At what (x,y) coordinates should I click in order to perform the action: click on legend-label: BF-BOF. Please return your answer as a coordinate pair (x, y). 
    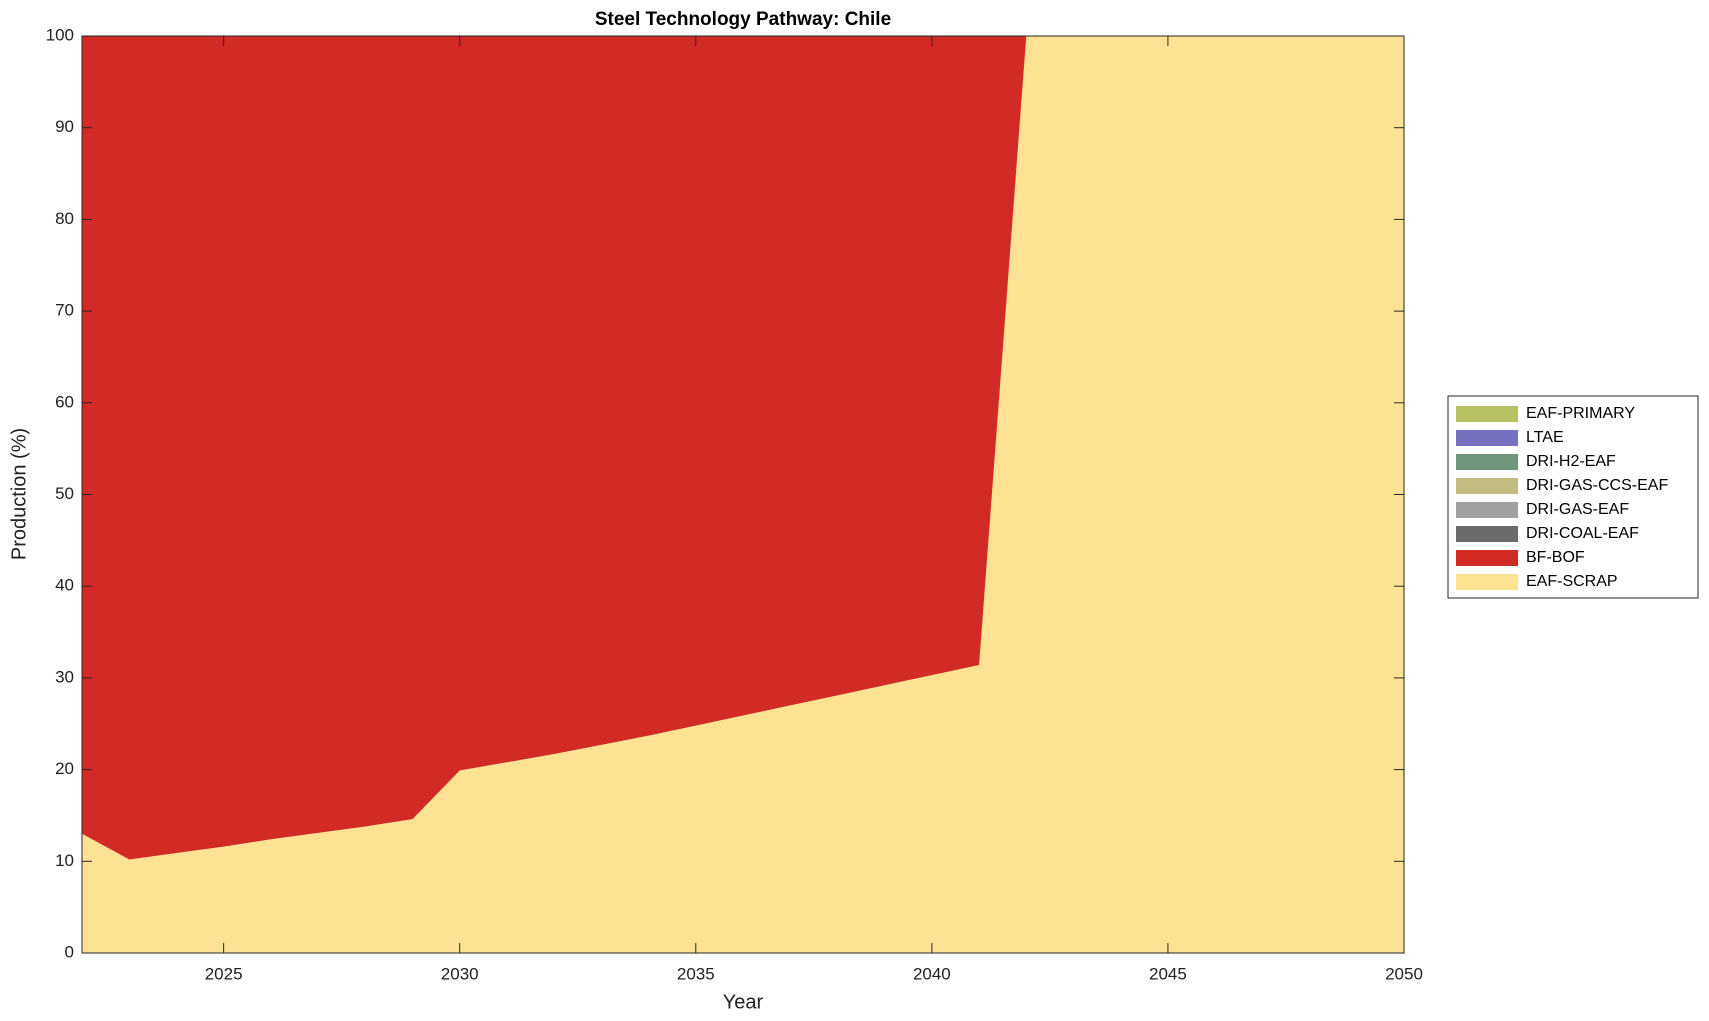
    Looking at the image, I should click on (1555, 557).